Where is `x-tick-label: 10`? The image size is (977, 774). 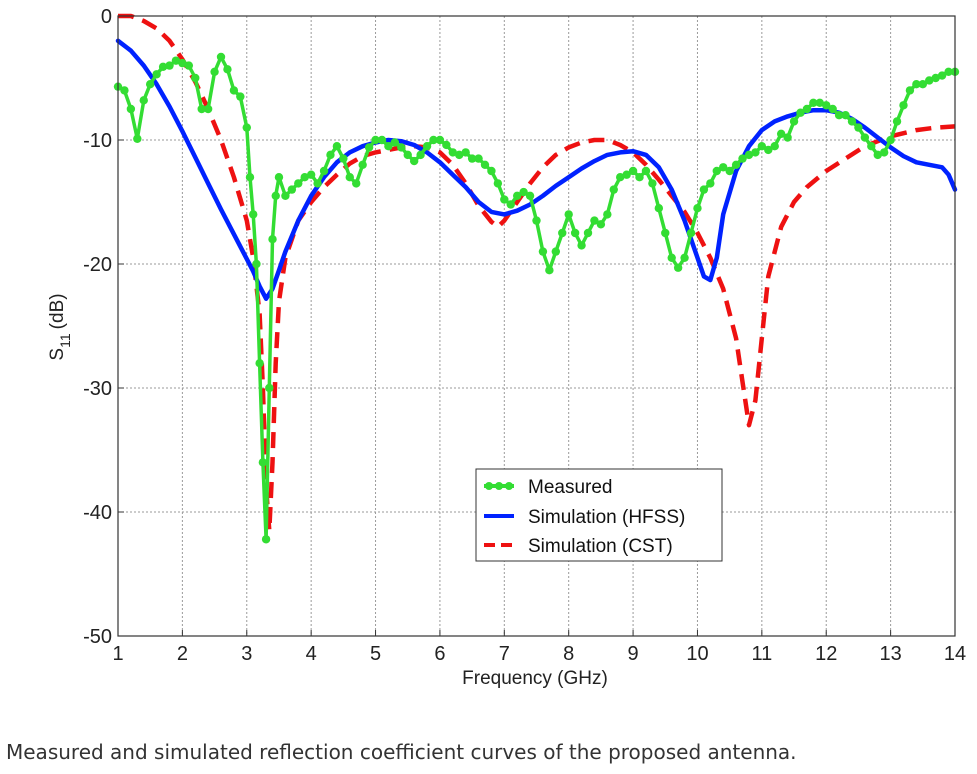
x-tick-label: 10 is located at coordinates (697, 654).